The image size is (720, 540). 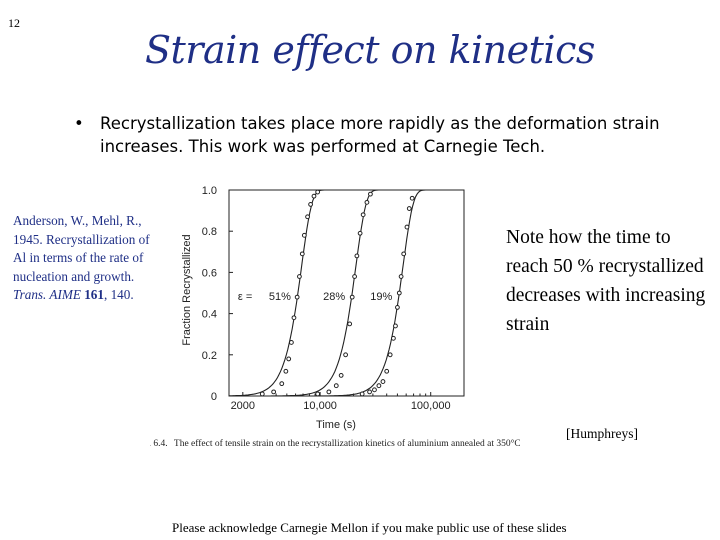 I want to click on citation-journal: Trans. AIME, so click(x=47, y=294).